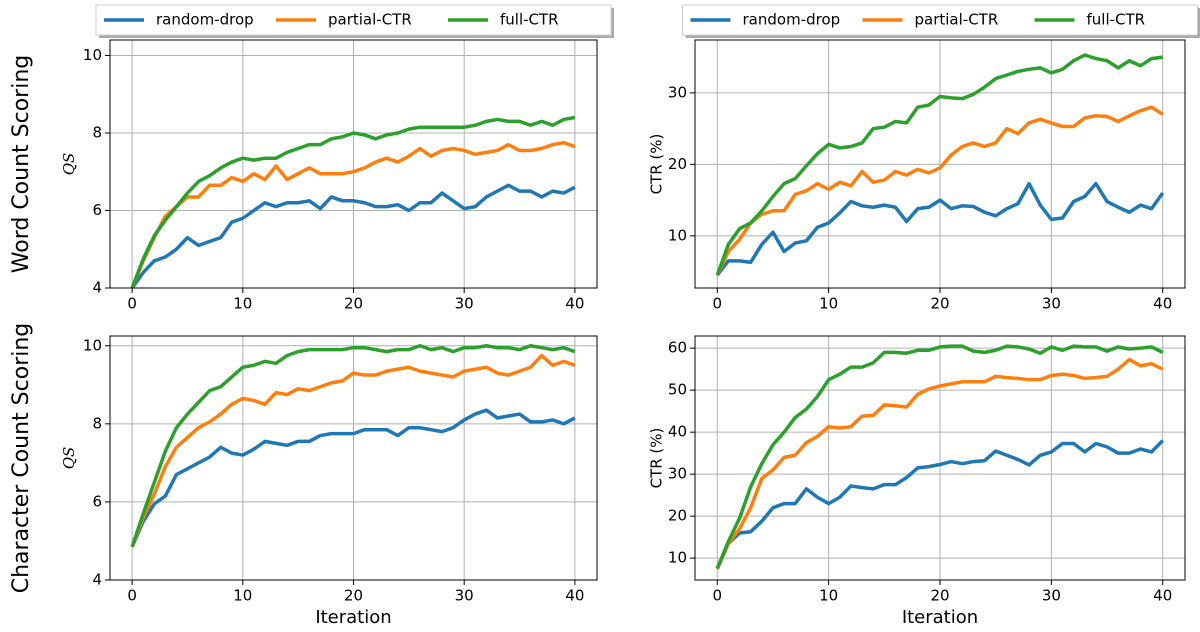 Image resolution: width=1200 pixels, height=632 pixels. Describe the element at coordinates (677, 348) in the screenshot. I see `y-tick-label: 60` at that location.